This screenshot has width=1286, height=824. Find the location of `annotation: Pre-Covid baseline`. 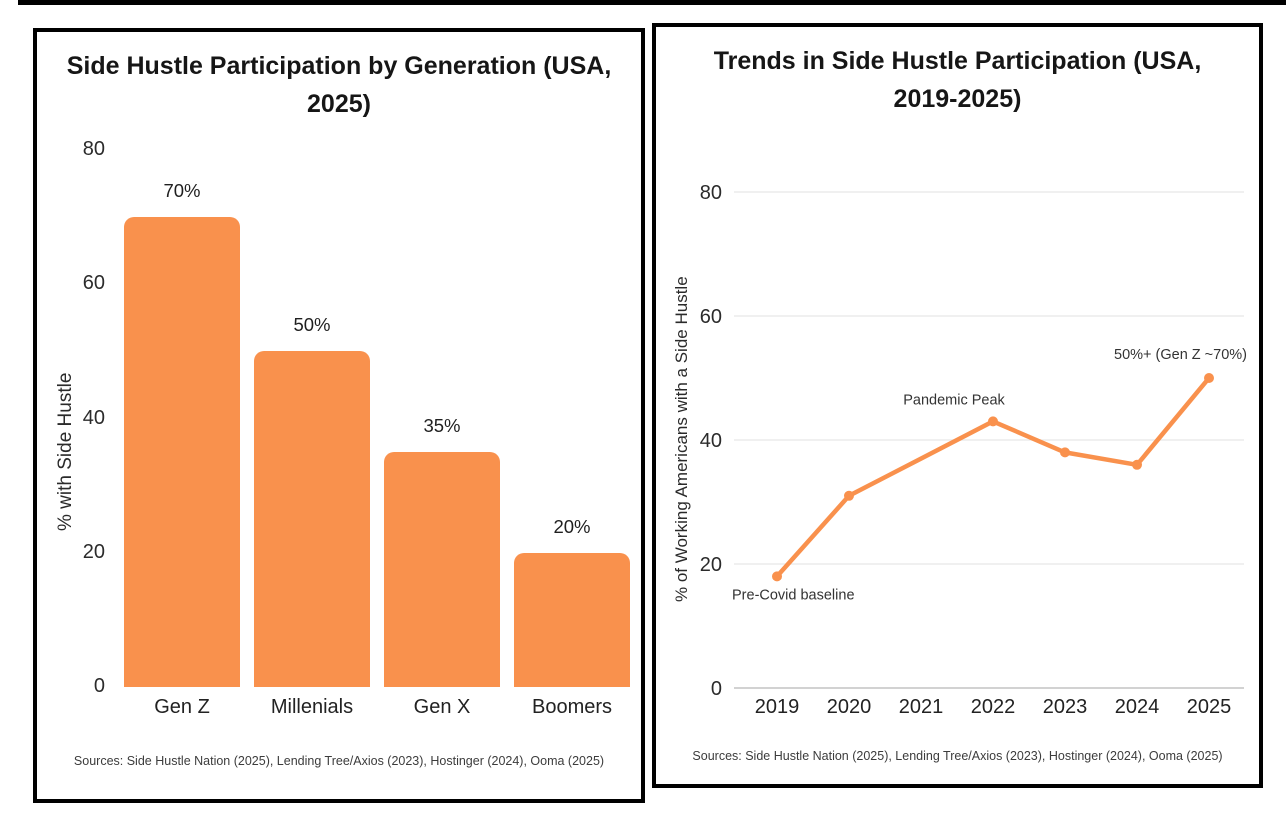

annotation: Pre-Covid baseline is located at coordinates (793, 595).